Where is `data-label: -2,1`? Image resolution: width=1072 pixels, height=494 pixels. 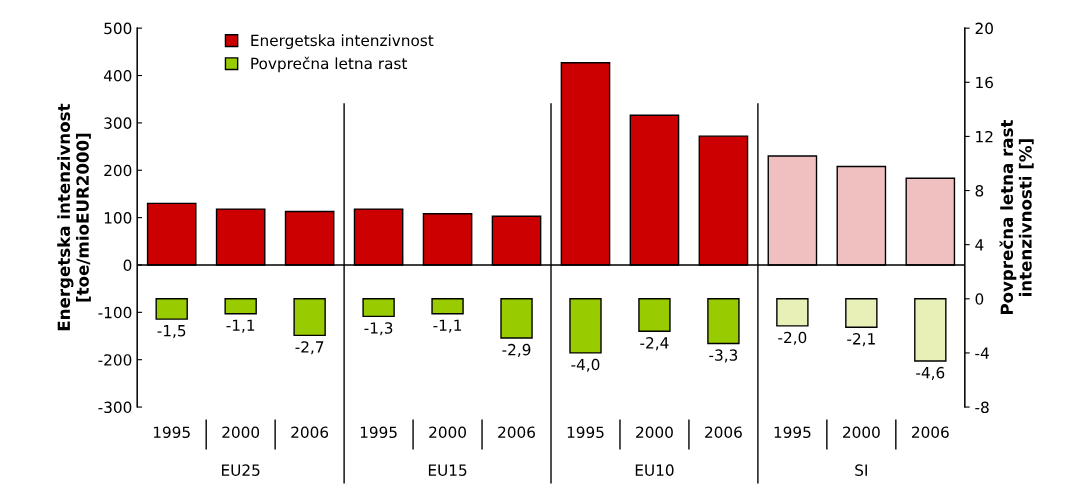
data-label: -2,1 is located at coordinates (861, 340).